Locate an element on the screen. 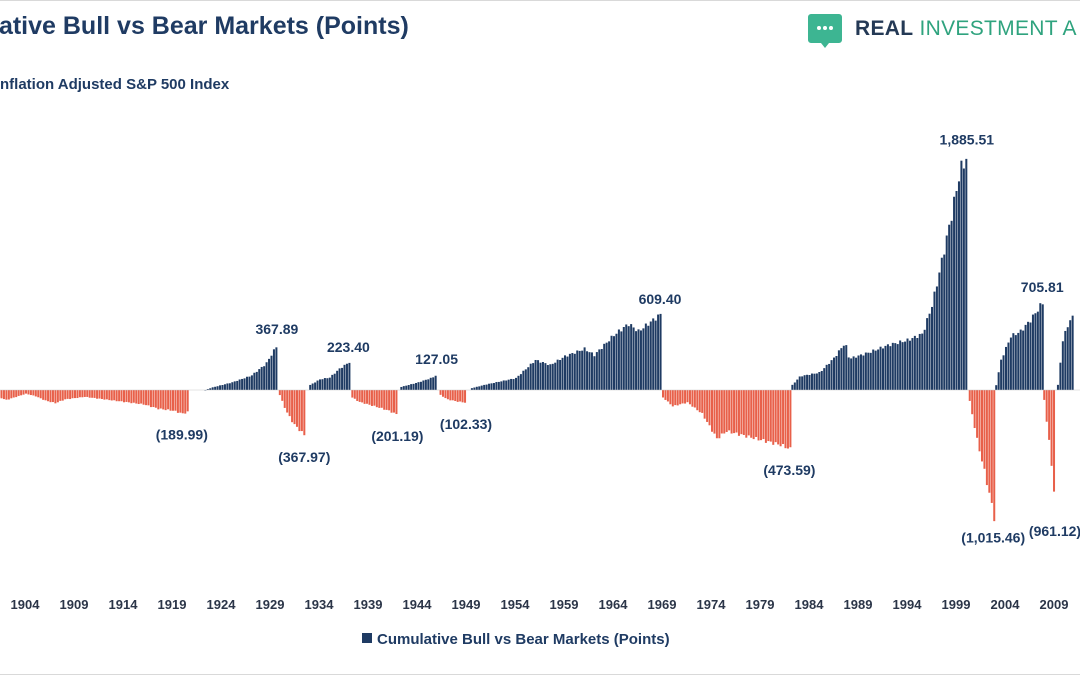 The image size is (1080, 675). chart-subtitle: nflation Adjusted S&P 500 Index is located at coordinates (115, 84).